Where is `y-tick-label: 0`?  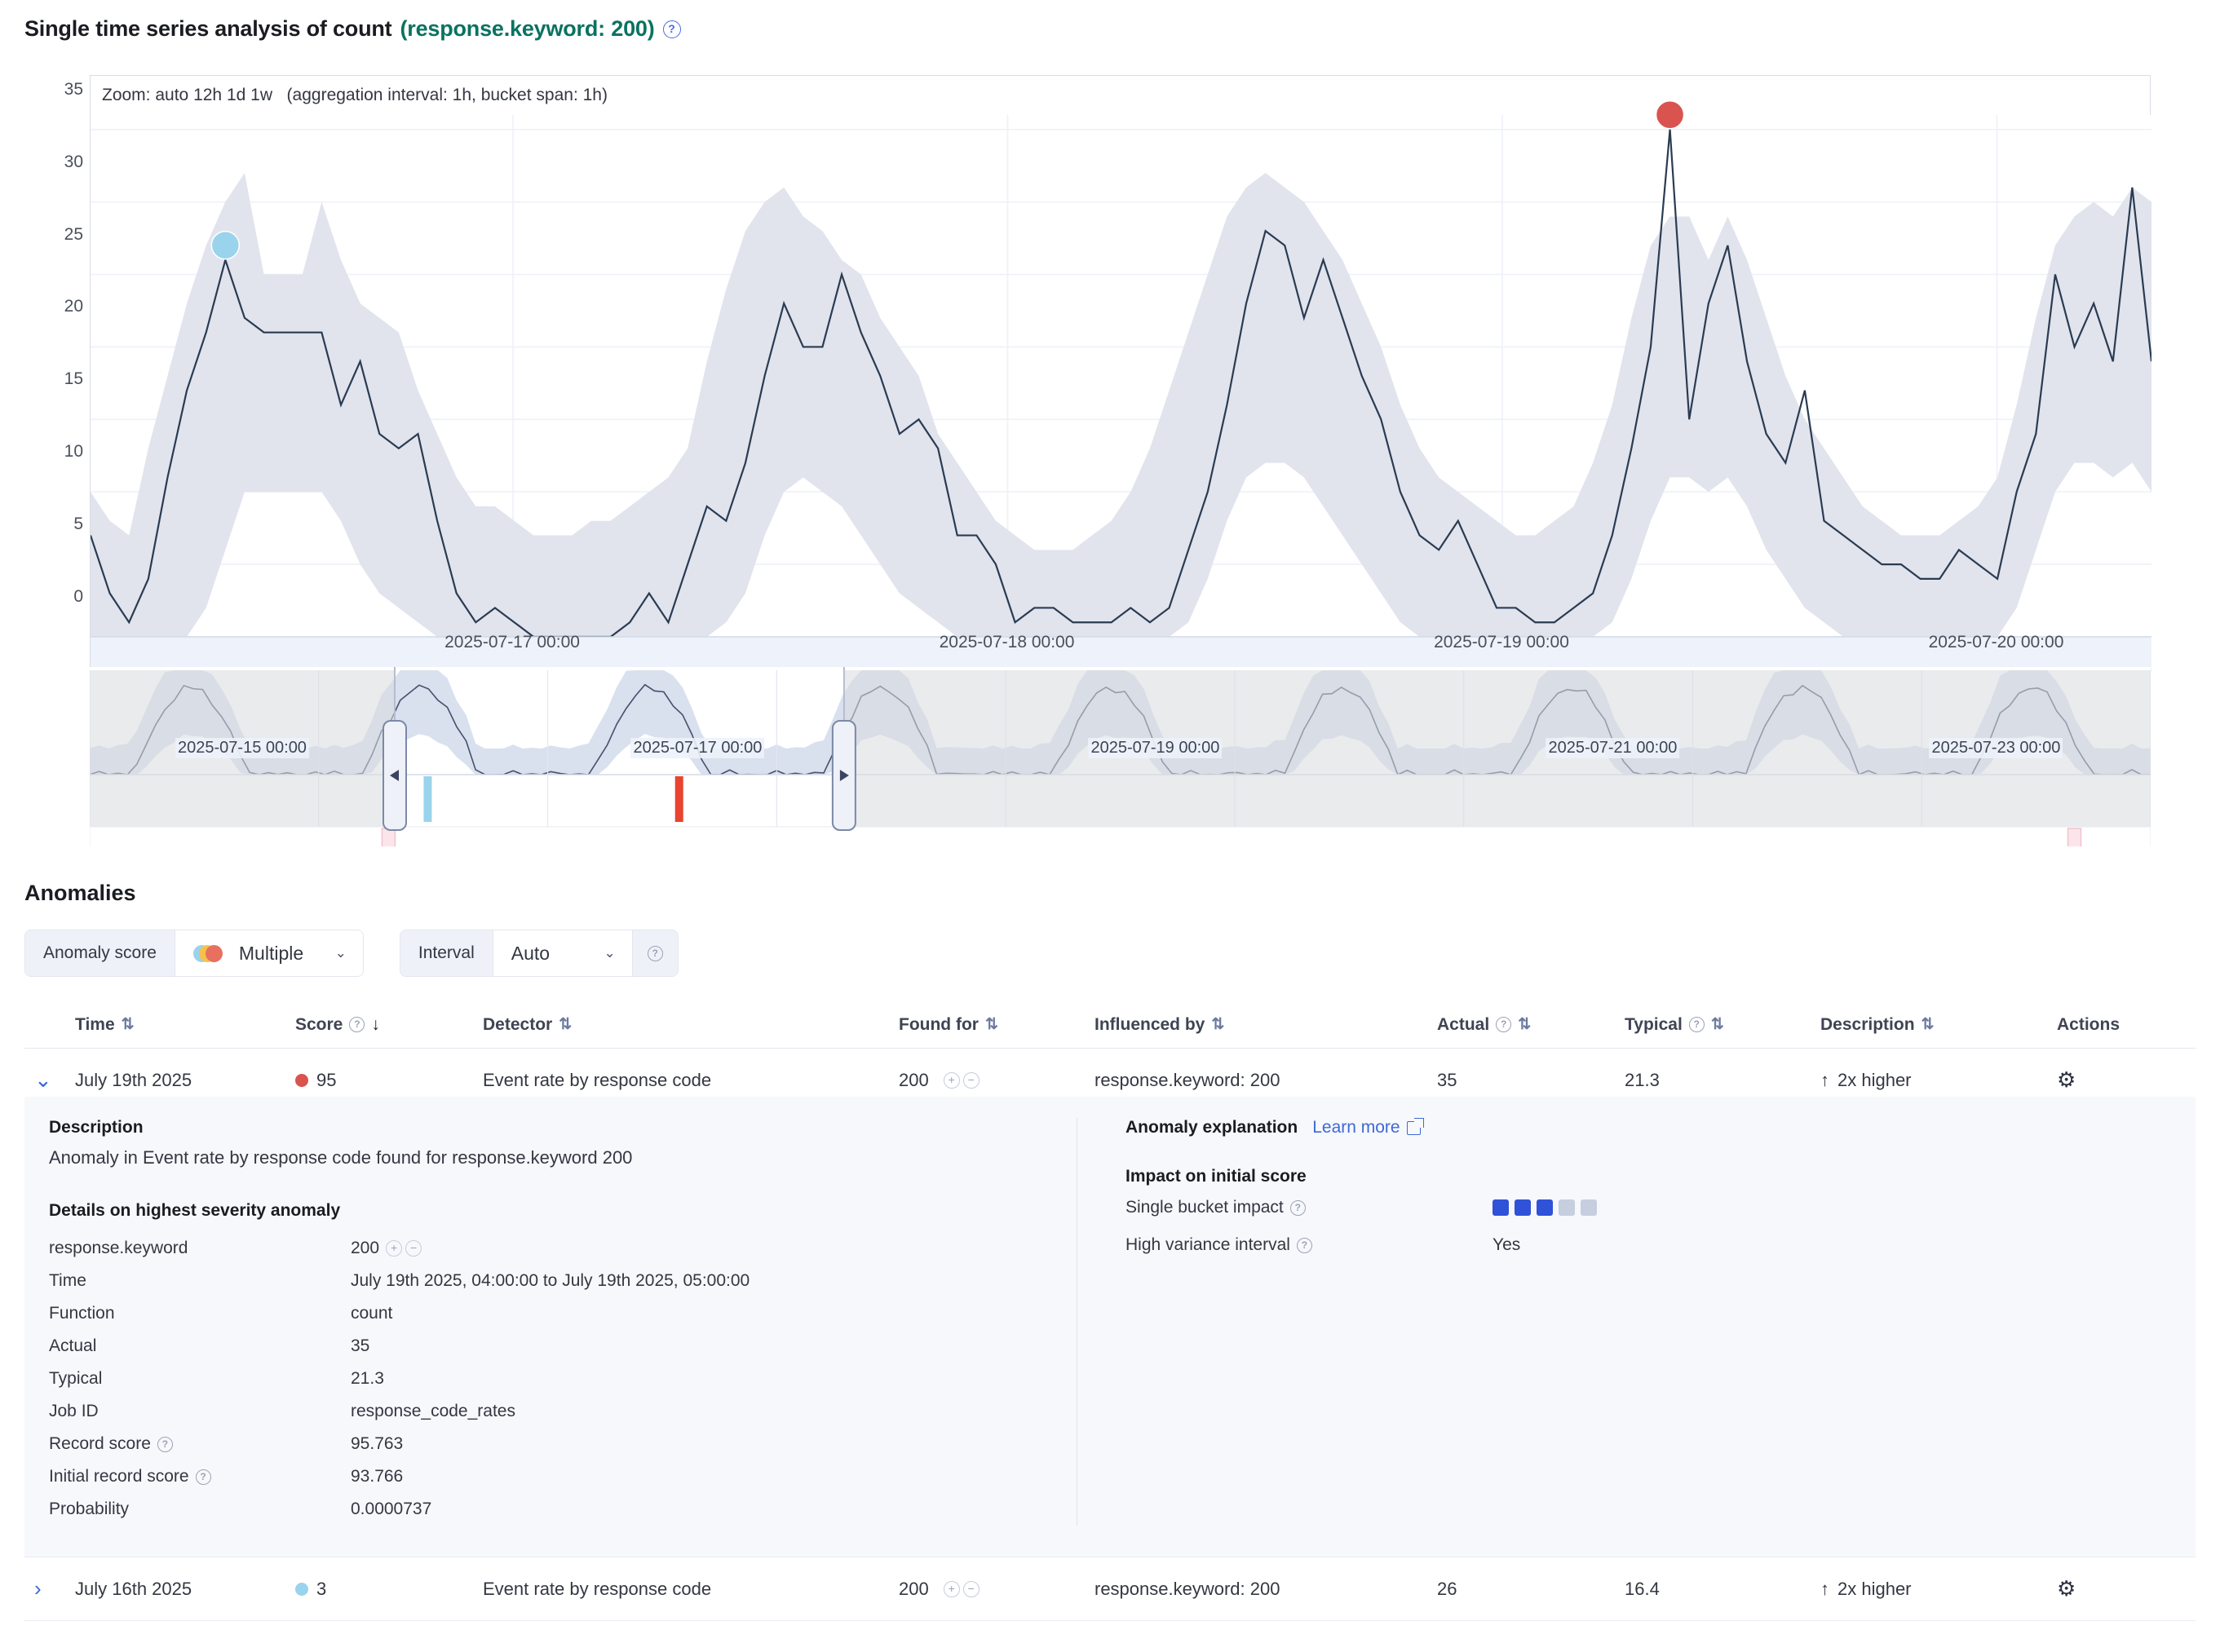 y-tick-label: 0 is located at coordinates (78, 597).